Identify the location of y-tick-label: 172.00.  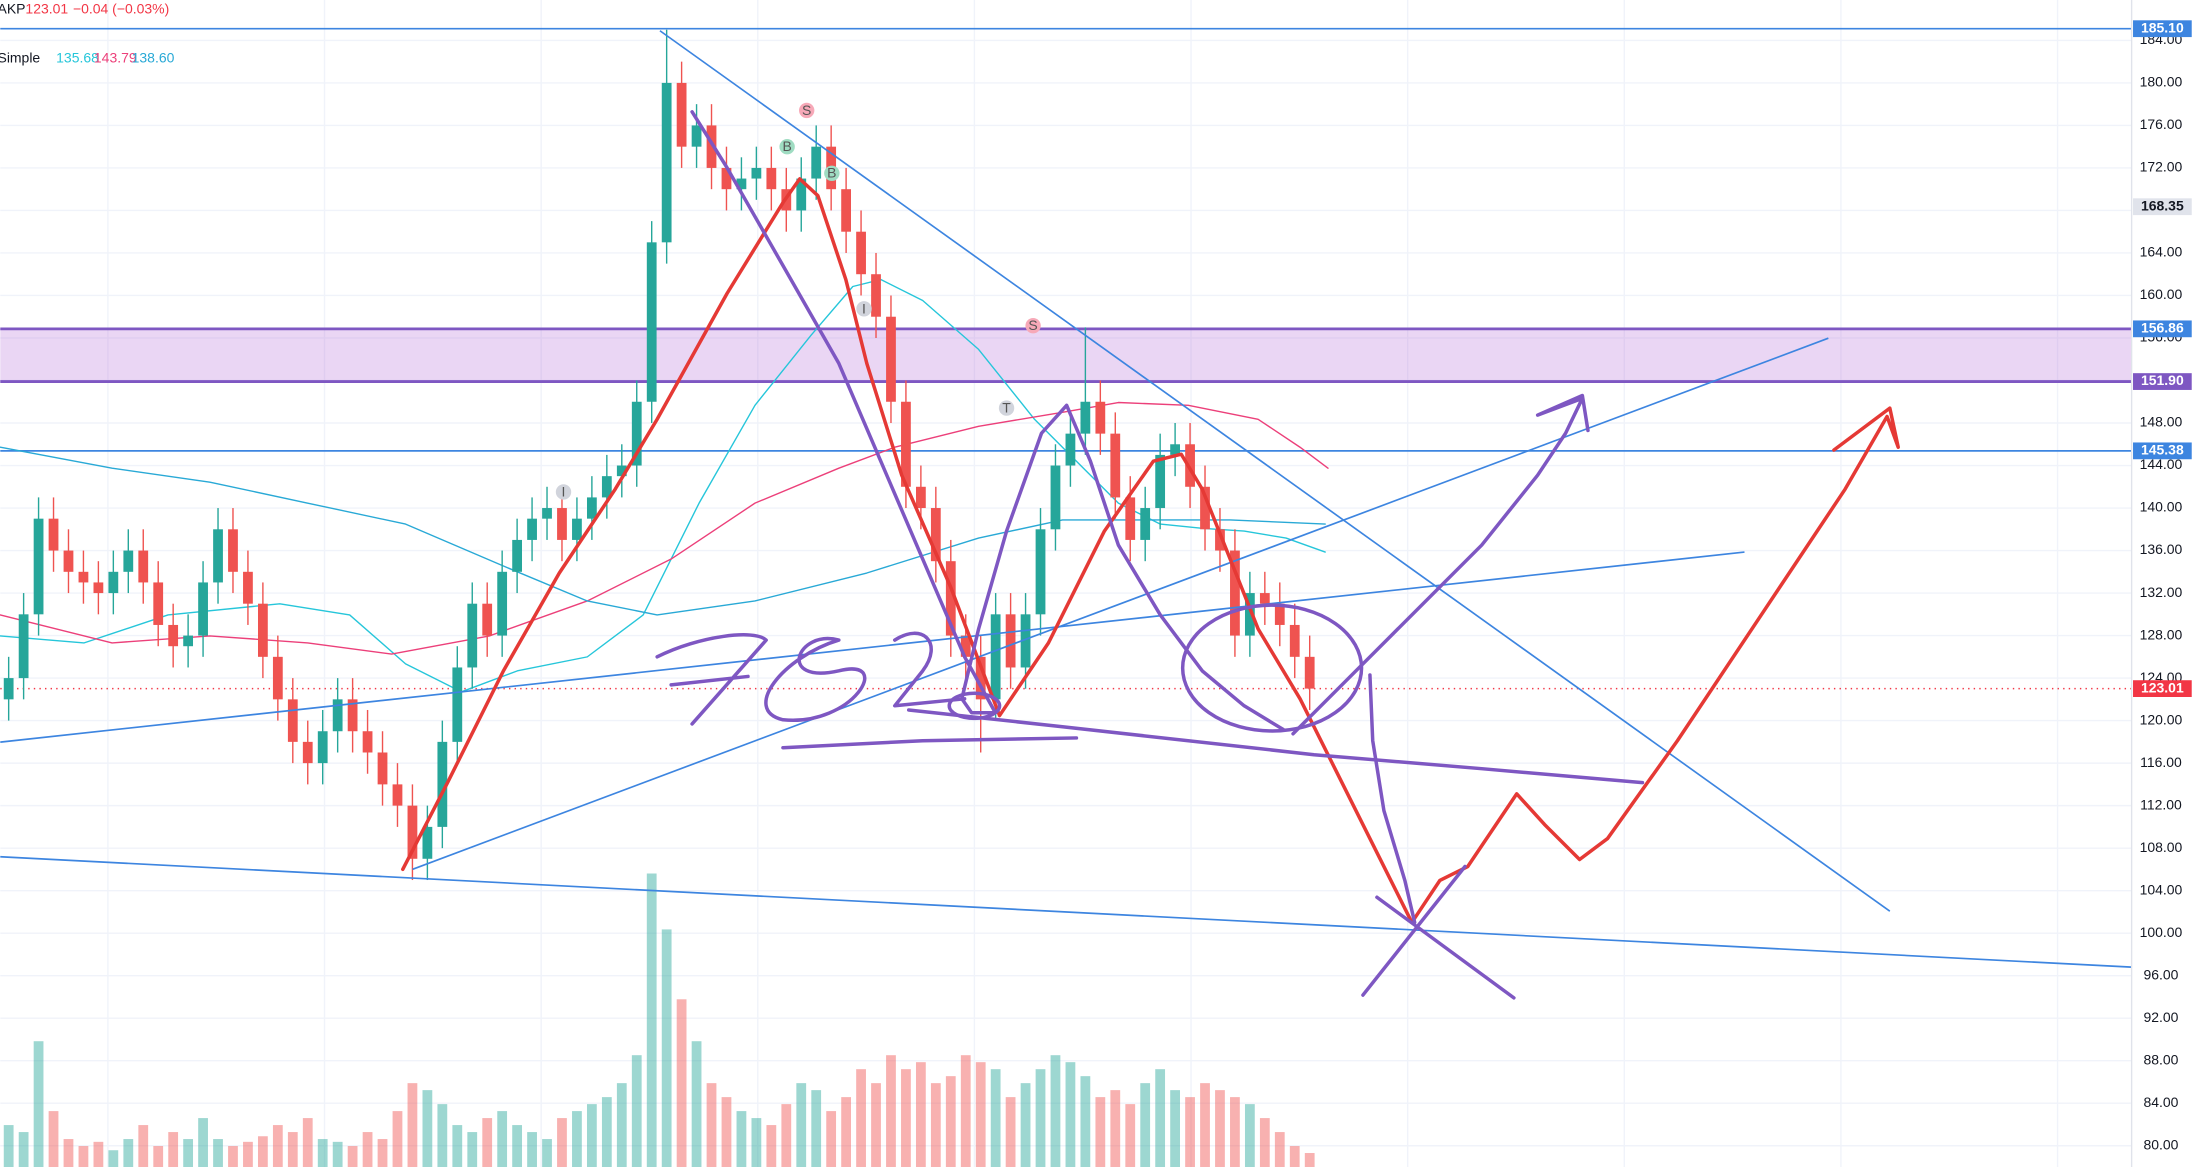
(2161, 167).